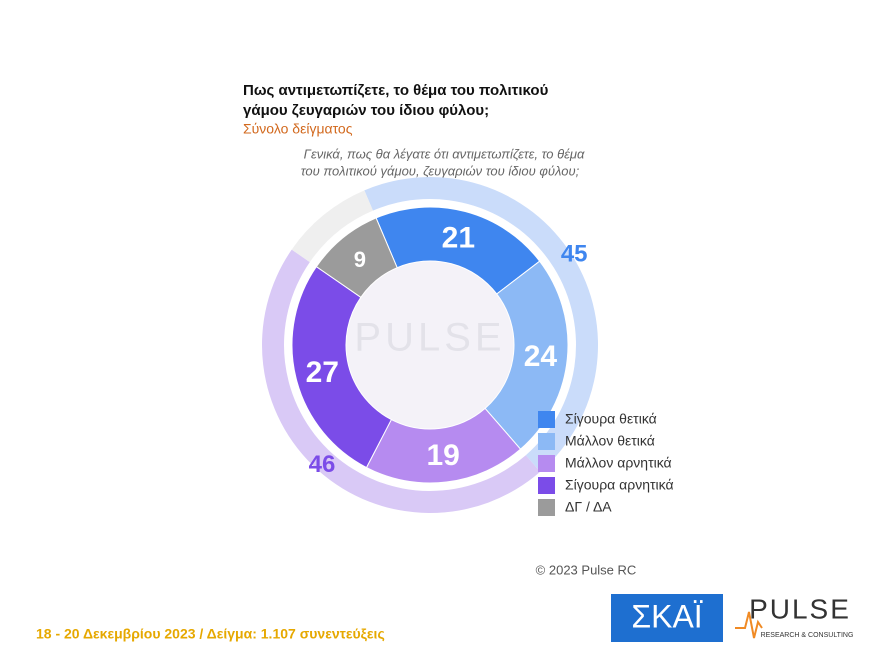 The image size is (880, 660). What do you see at coordinates (749, 625) in the screenshot?
I see `pulse-icon` at bounding box center [749, 625].